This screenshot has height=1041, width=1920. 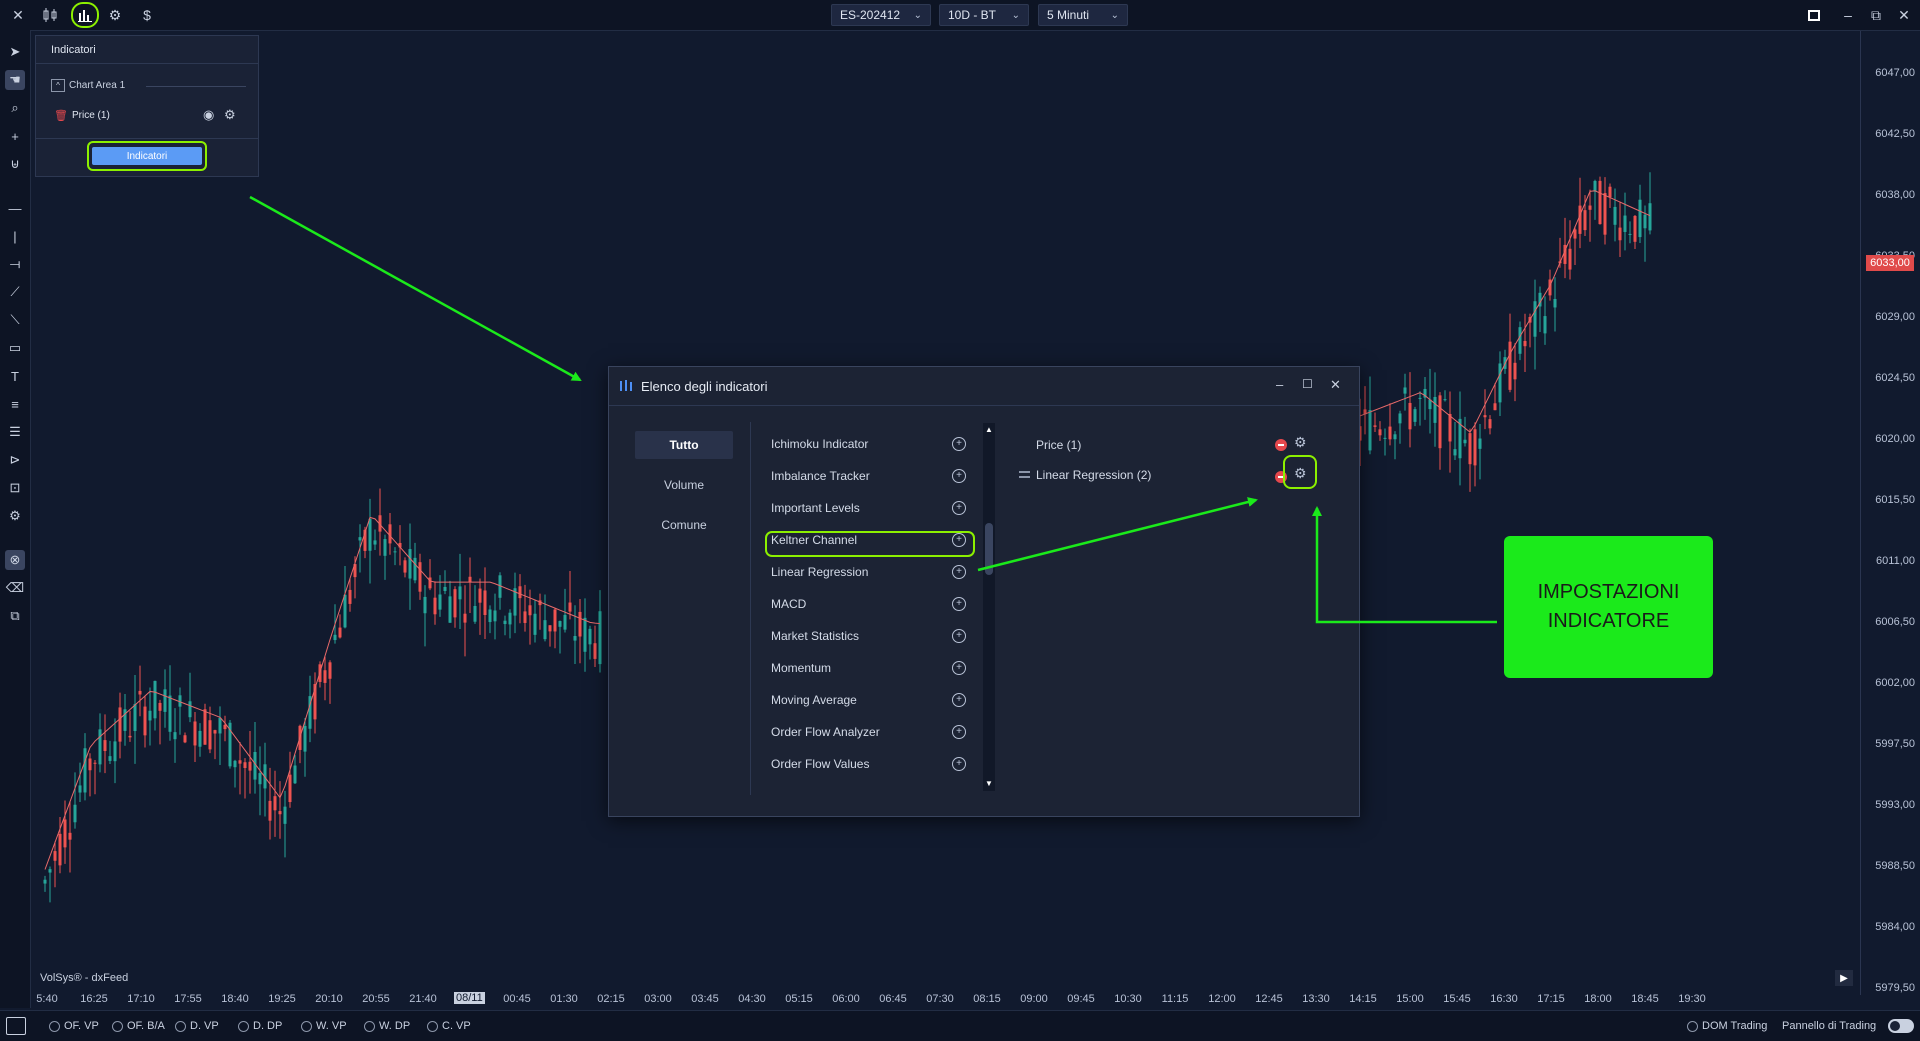 I want to click on drag-handle-icon, so click(x=1024, y=474).